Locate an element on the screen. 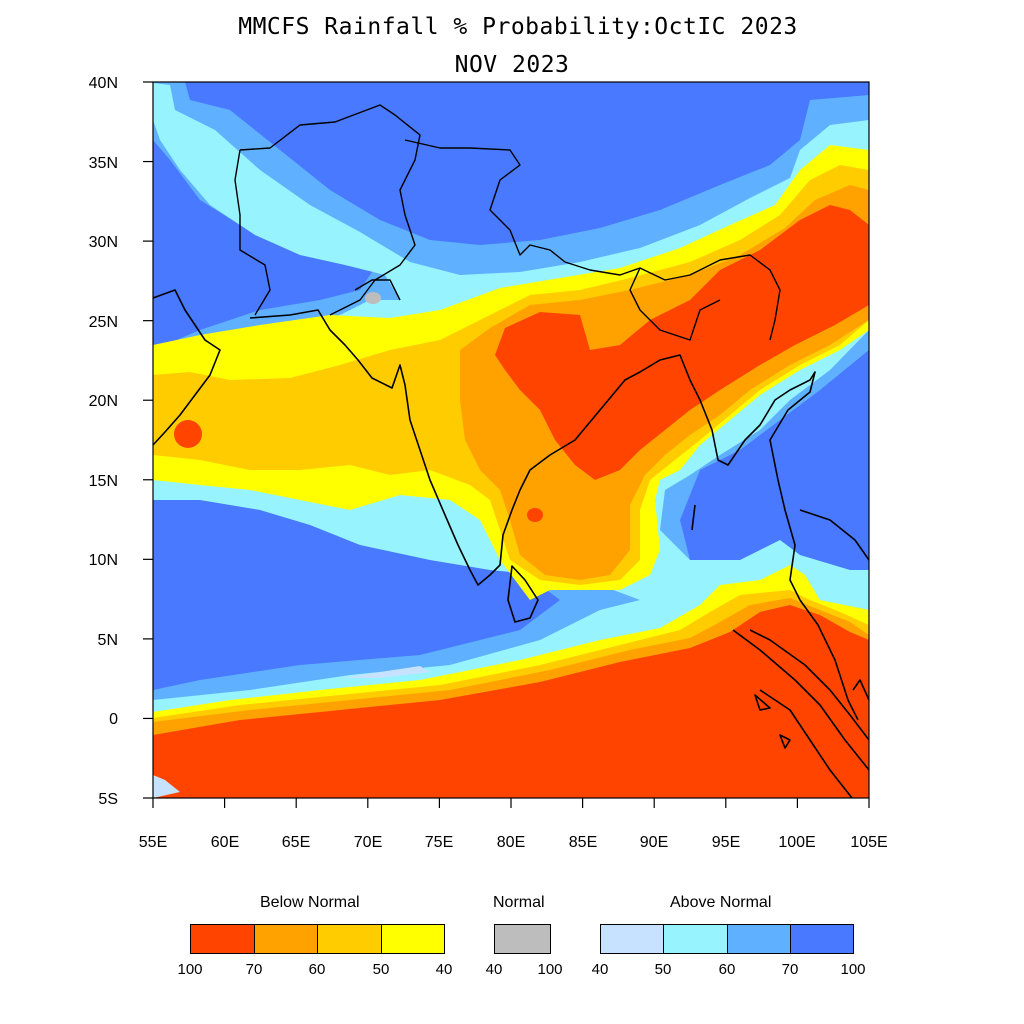  patch-arabian-sea is located at coordinates (188, 434).